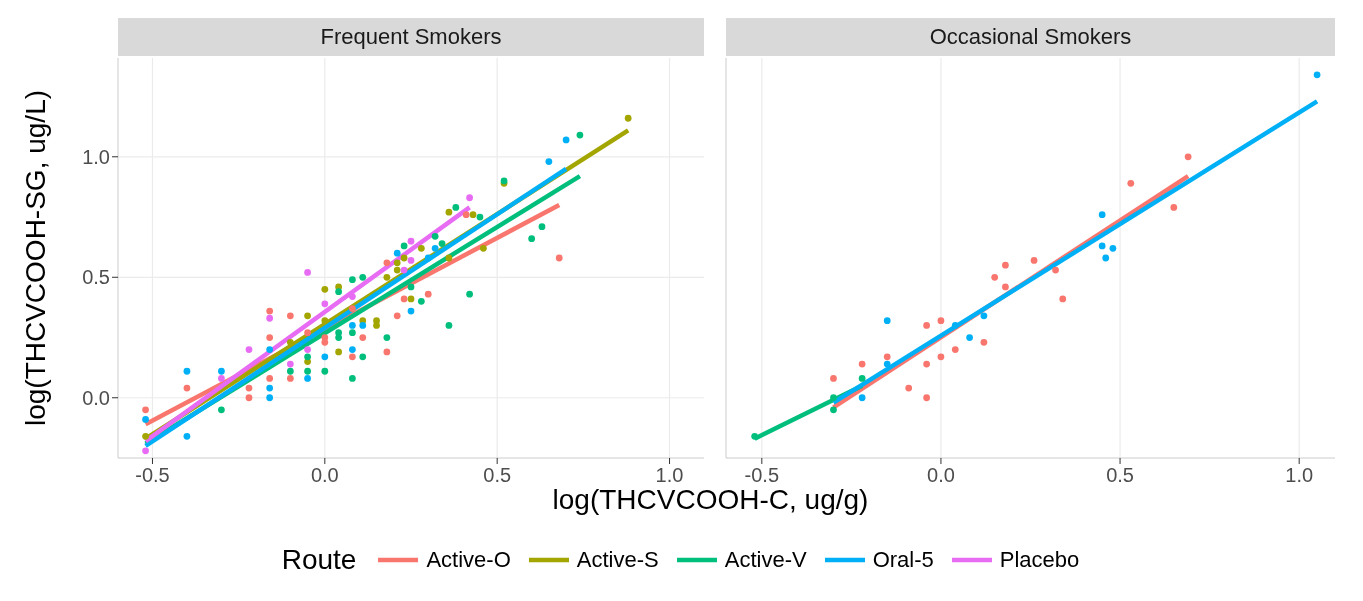 This screenshot has width=1363, height=601. I want to click on legend-label: Oral-5, so click(903, 560).